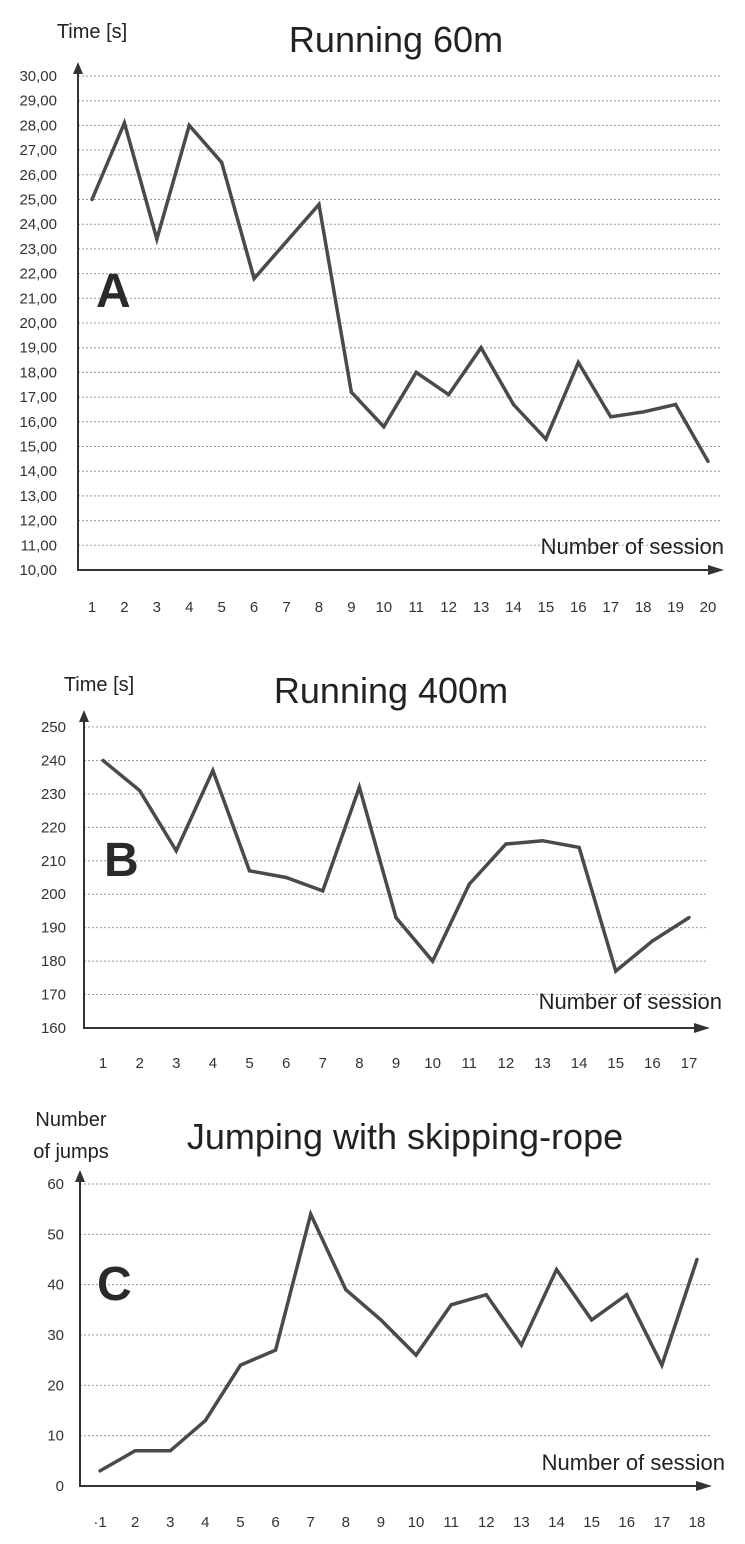  I want to click on y-tick-label: 16,00, so click(38, 422).